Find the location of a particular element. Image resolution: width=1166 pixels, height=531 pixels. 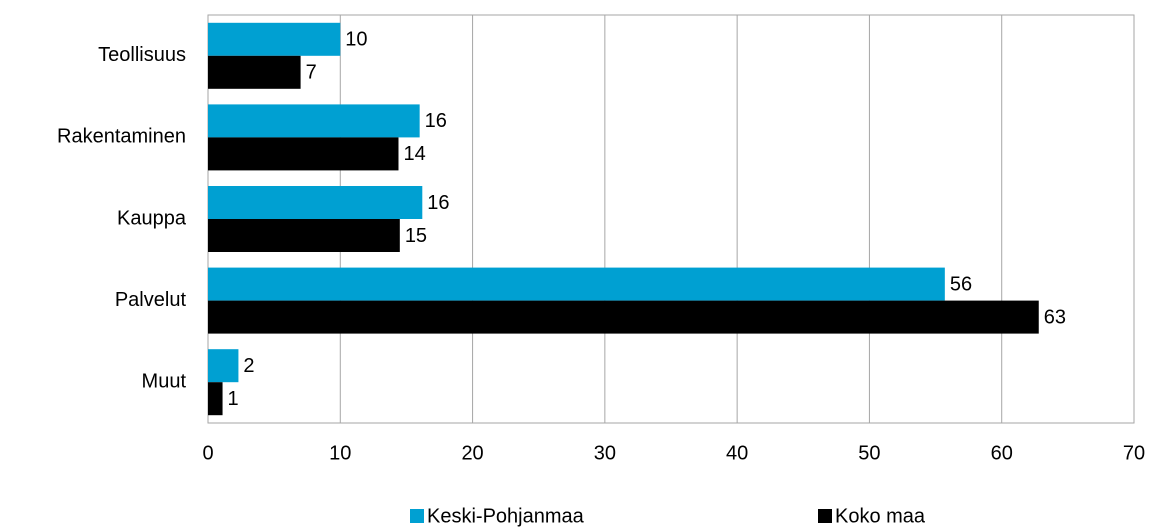

x-tick-label: 50 is located at coordinates (869, 453).